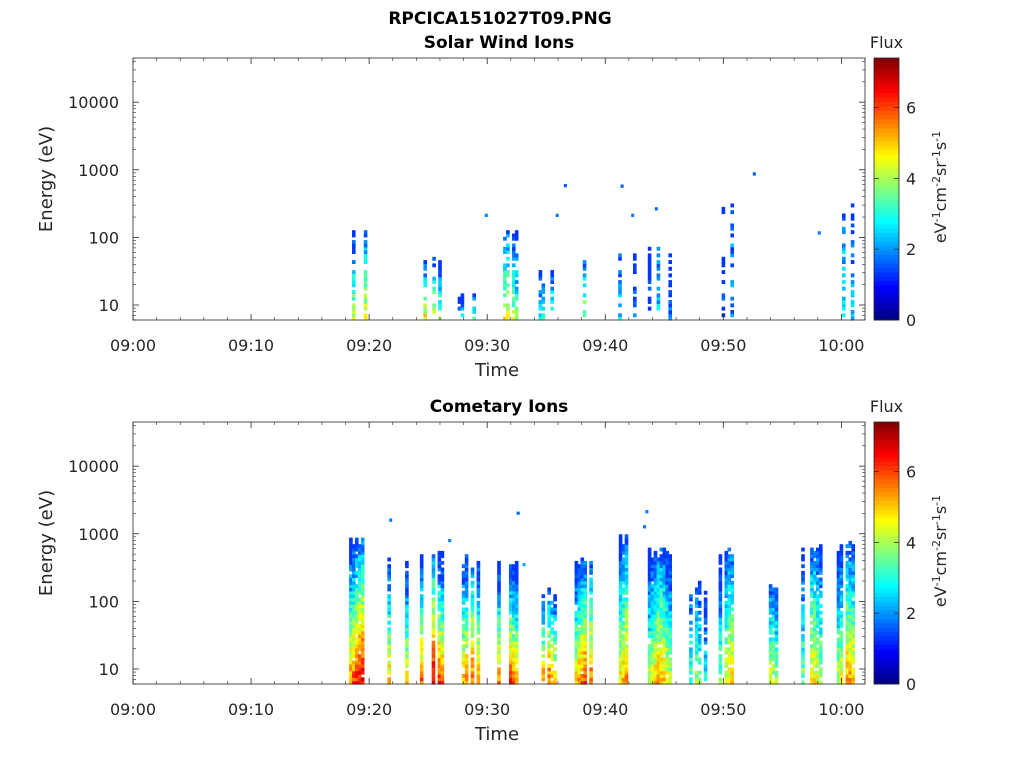  Describe the element at coordinates (133, 709) in the screenshot. I see `x-tick-label: 09:00` at that location.